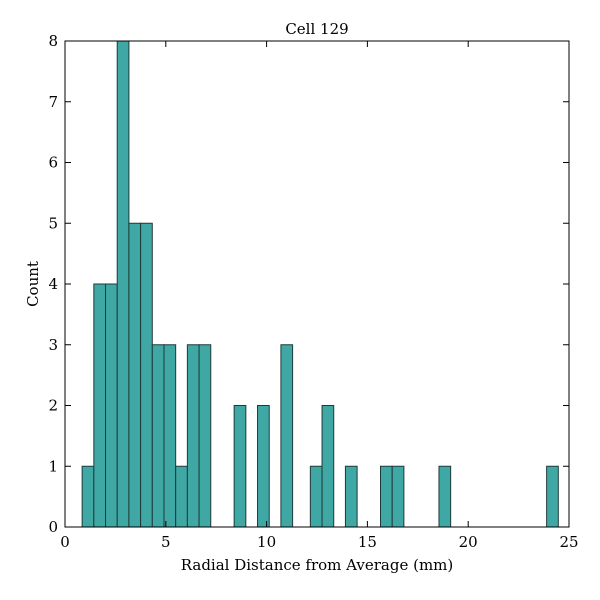  I want to click on y-tick-label-1: 1, so click(53, 466).